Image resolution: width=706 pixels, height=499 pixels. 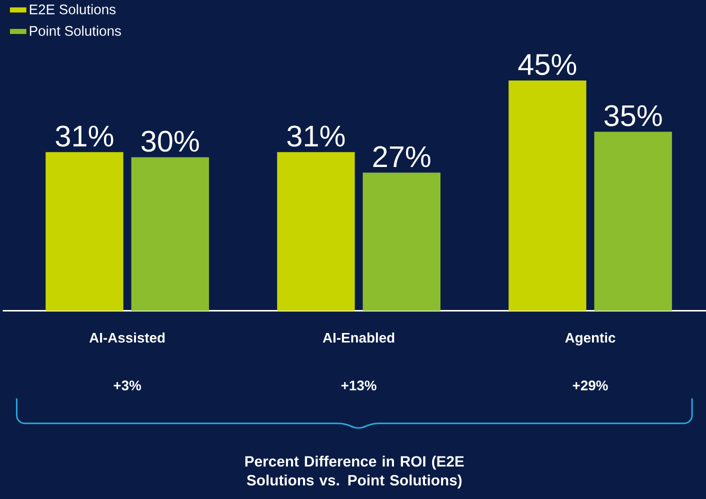 I want to click on data-label: 30%, so click(x=170, y=141).